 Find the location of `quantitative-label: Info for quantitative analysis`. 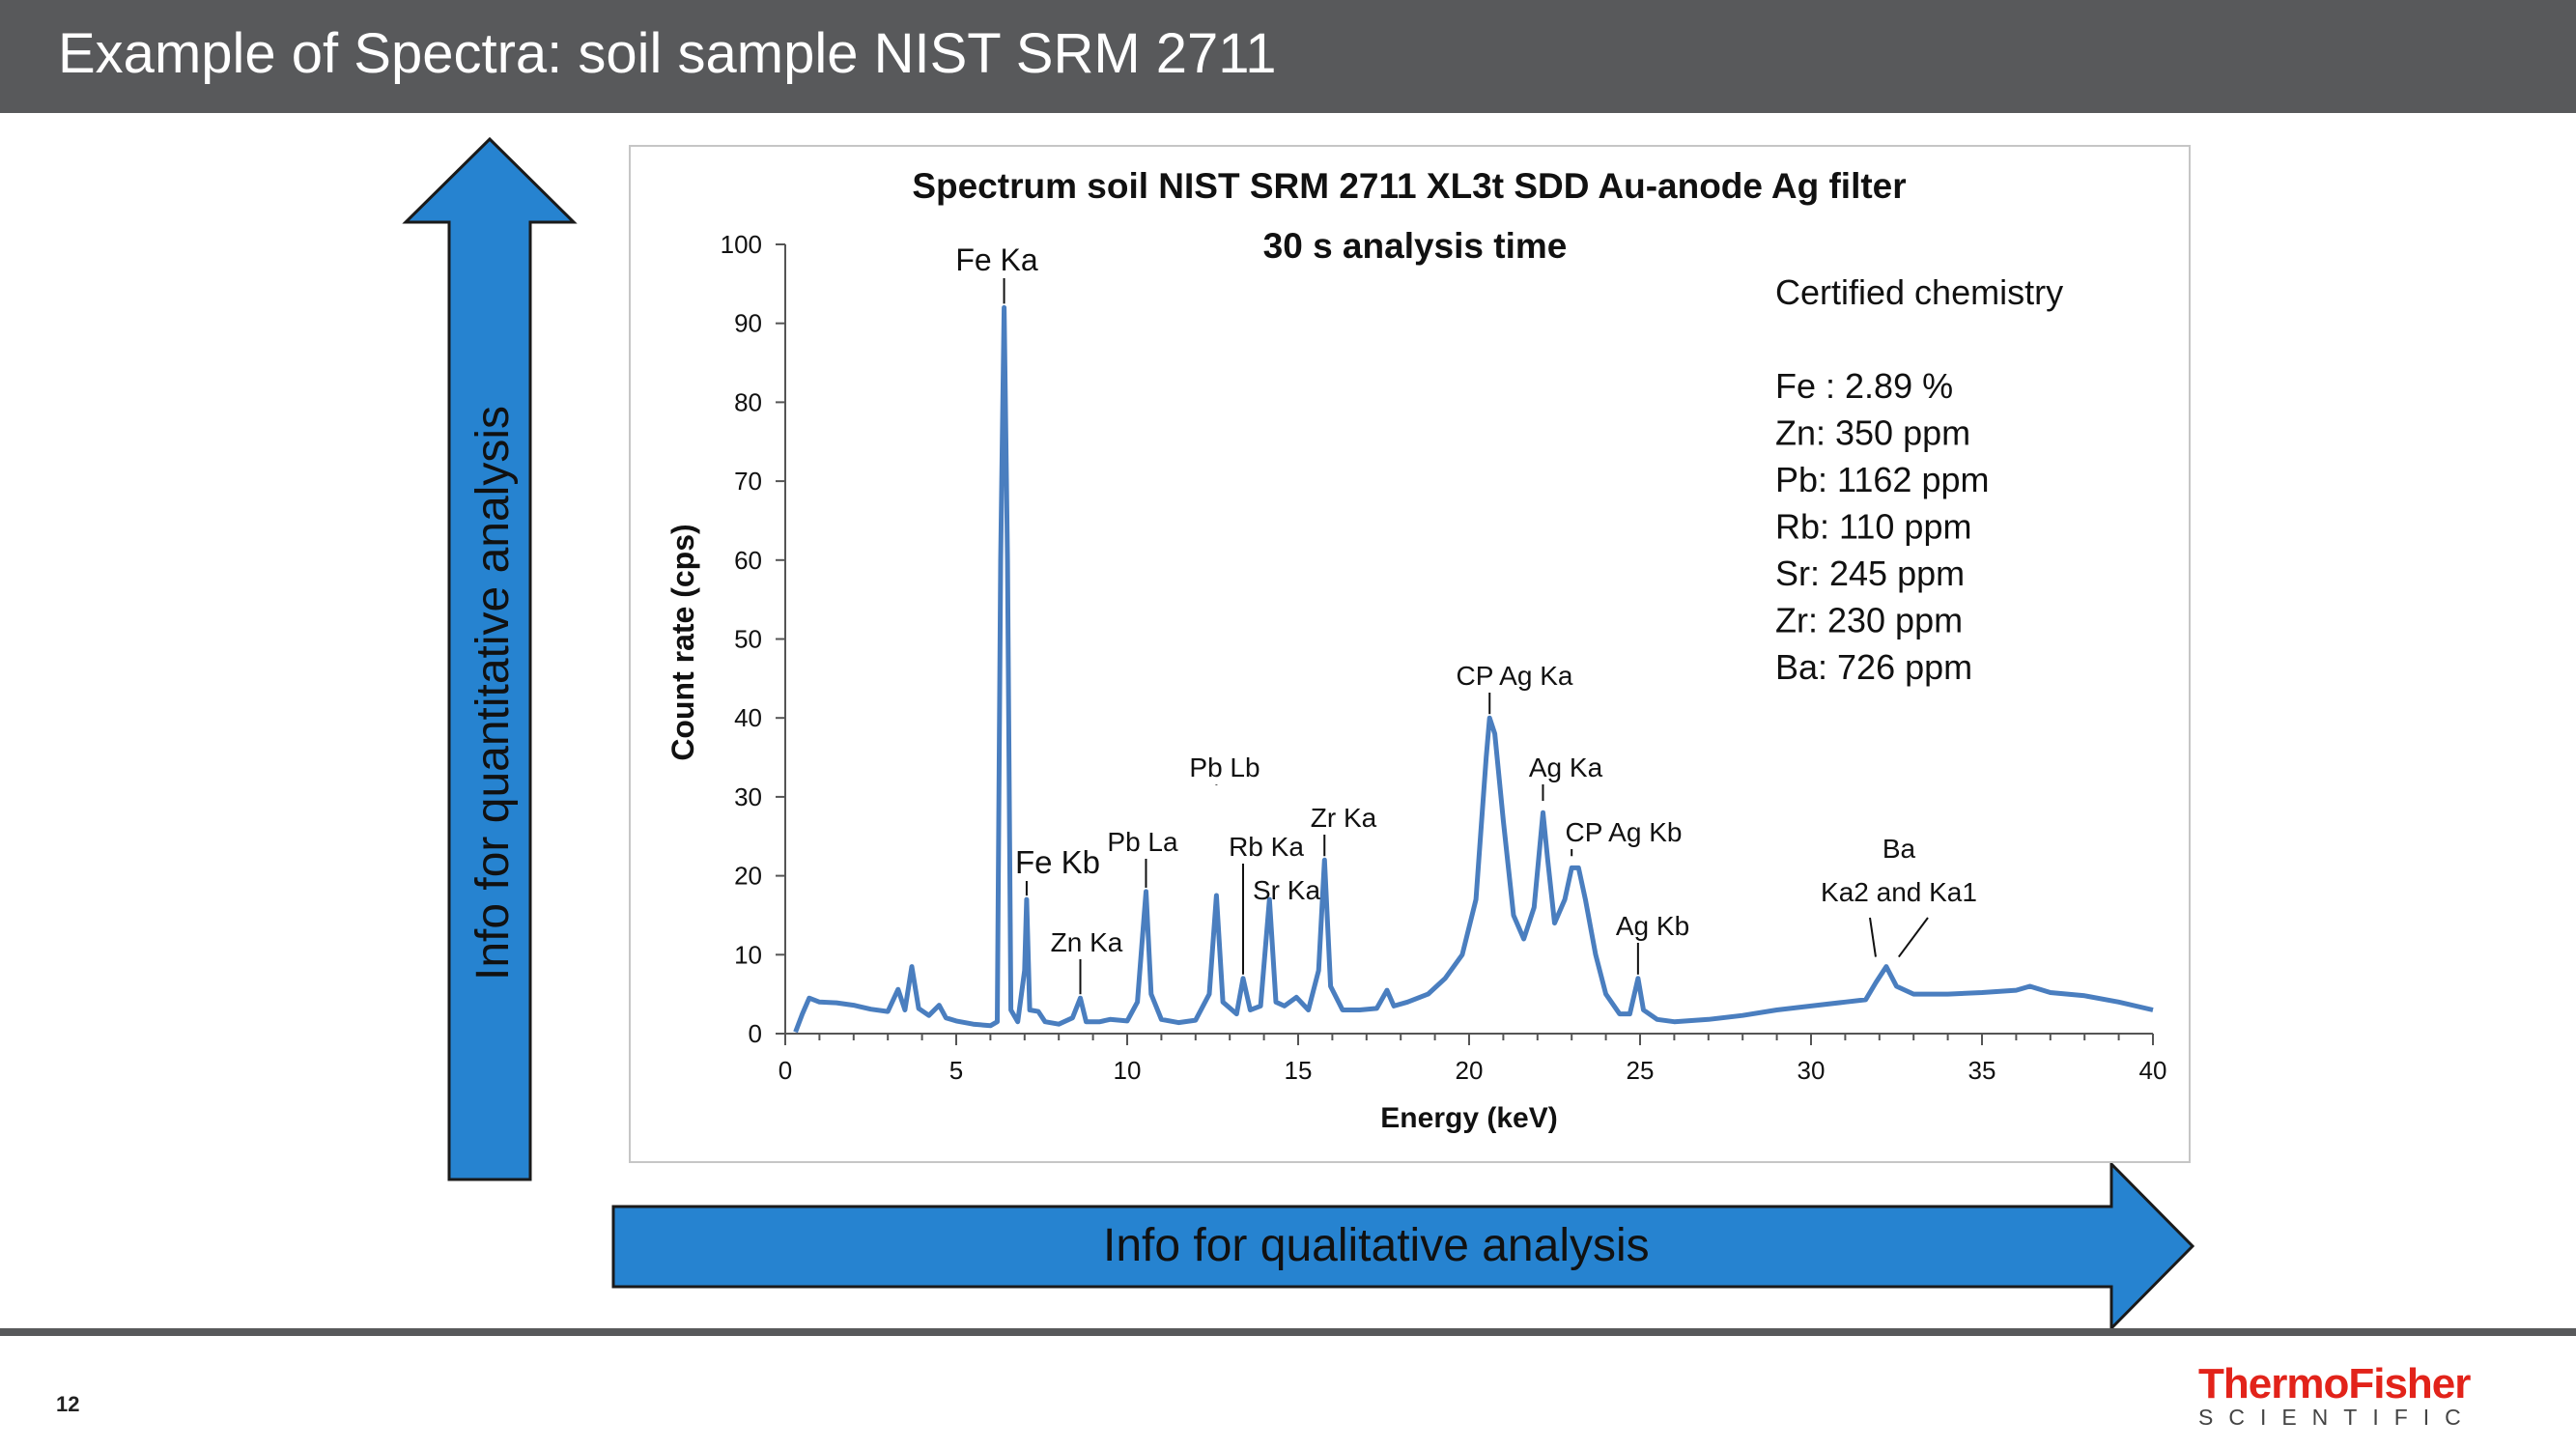

quantitative-label: Info for quantitative analysis is located at coordinates (493, 692).